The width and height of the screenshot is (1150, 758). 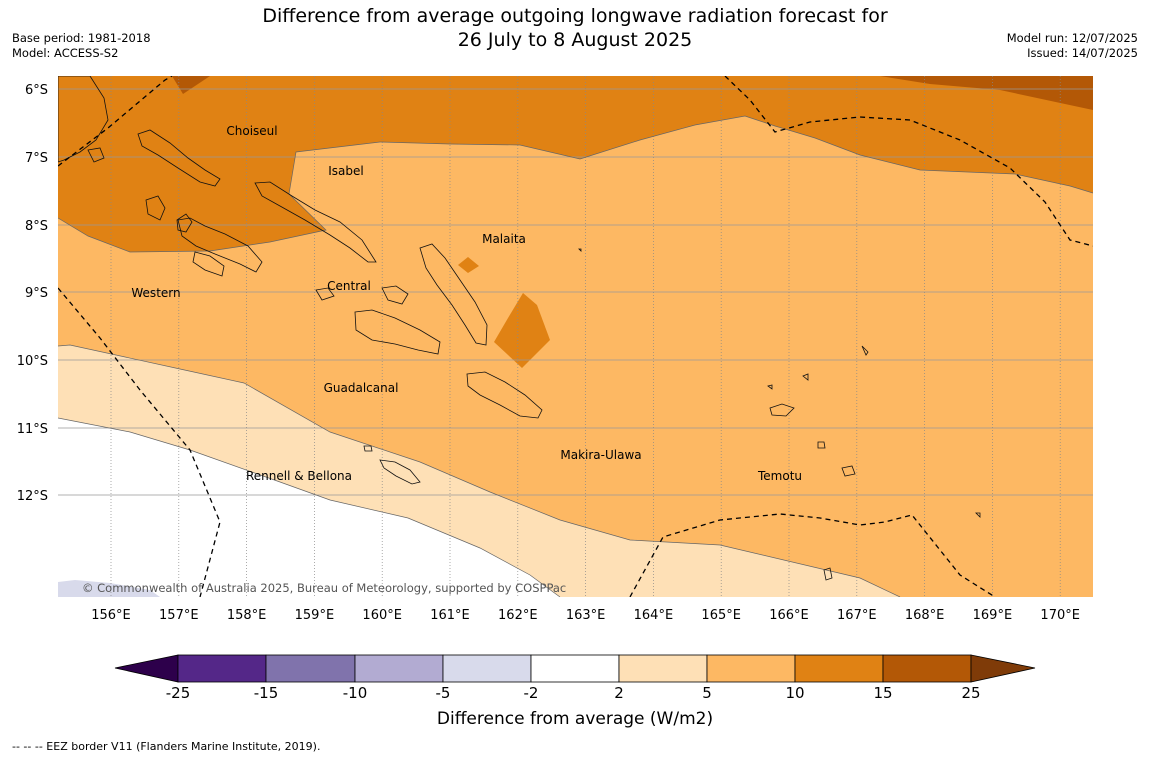 I want to click on colorbar-tick-label: -10, so click(x=355, y=693).